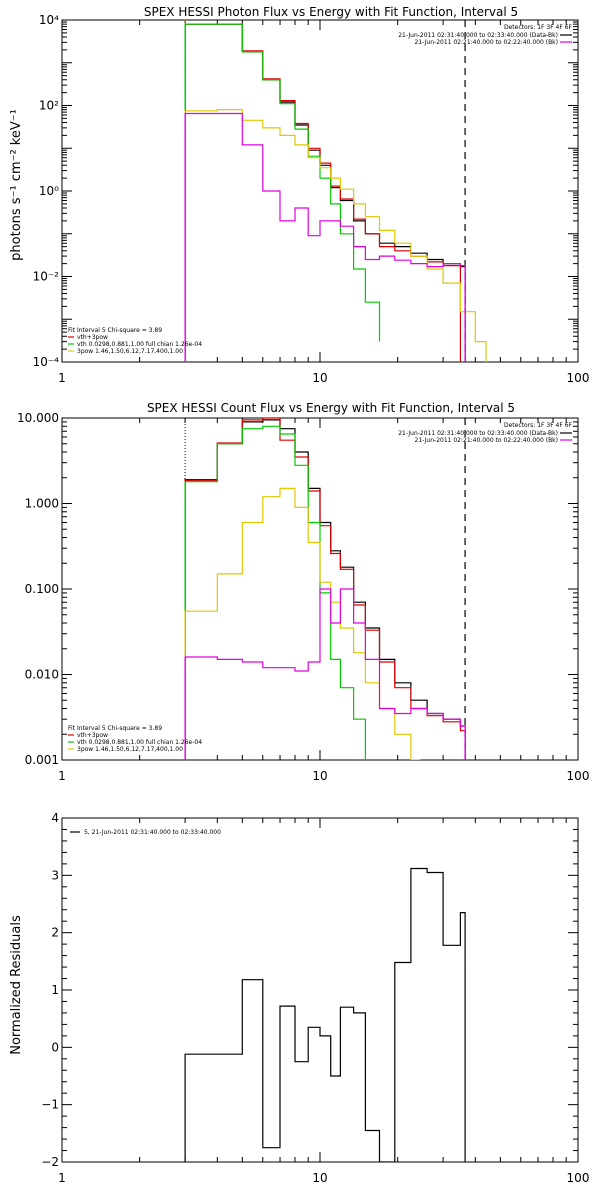  What do you see at coordinates (55, 1047) in the screenshot?
I see `y-tick-label: 0` at bounding box center [55, 1047].